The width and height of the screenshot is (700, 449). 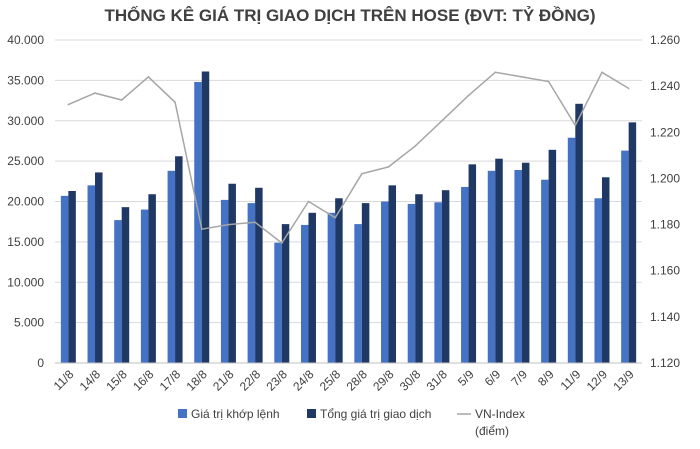 I want to click on x-tick-label: 5/9, so click(x=466, y=378).